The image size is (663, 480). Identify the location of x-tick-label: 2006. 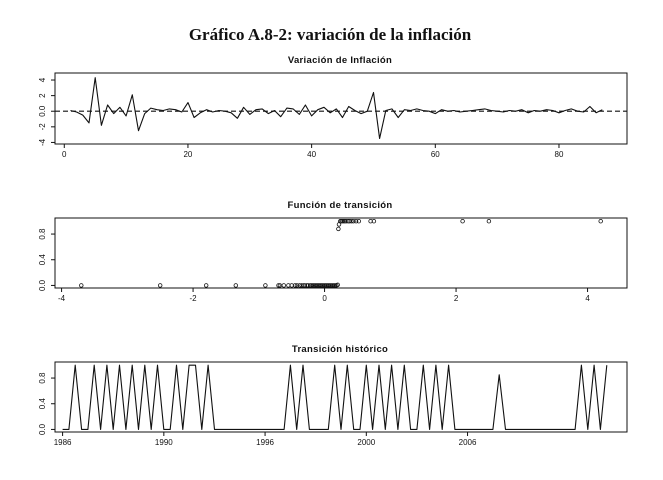
(468, 442).